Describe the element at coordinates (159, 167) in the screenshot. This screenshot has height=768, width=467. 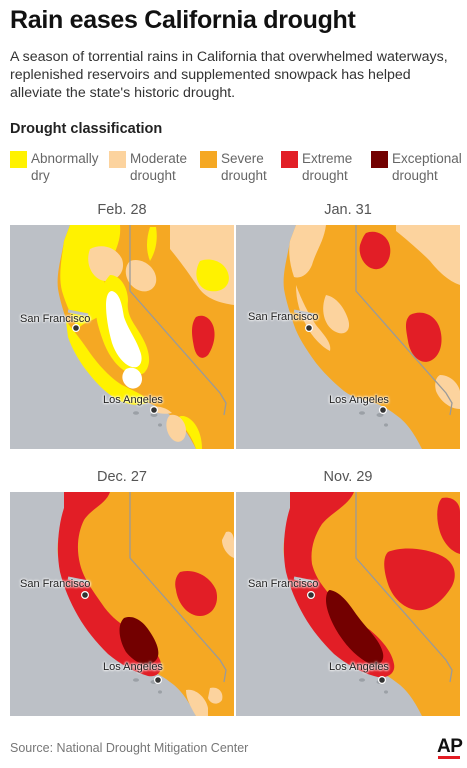
I see `legend-label: Moderate drought` at that location.